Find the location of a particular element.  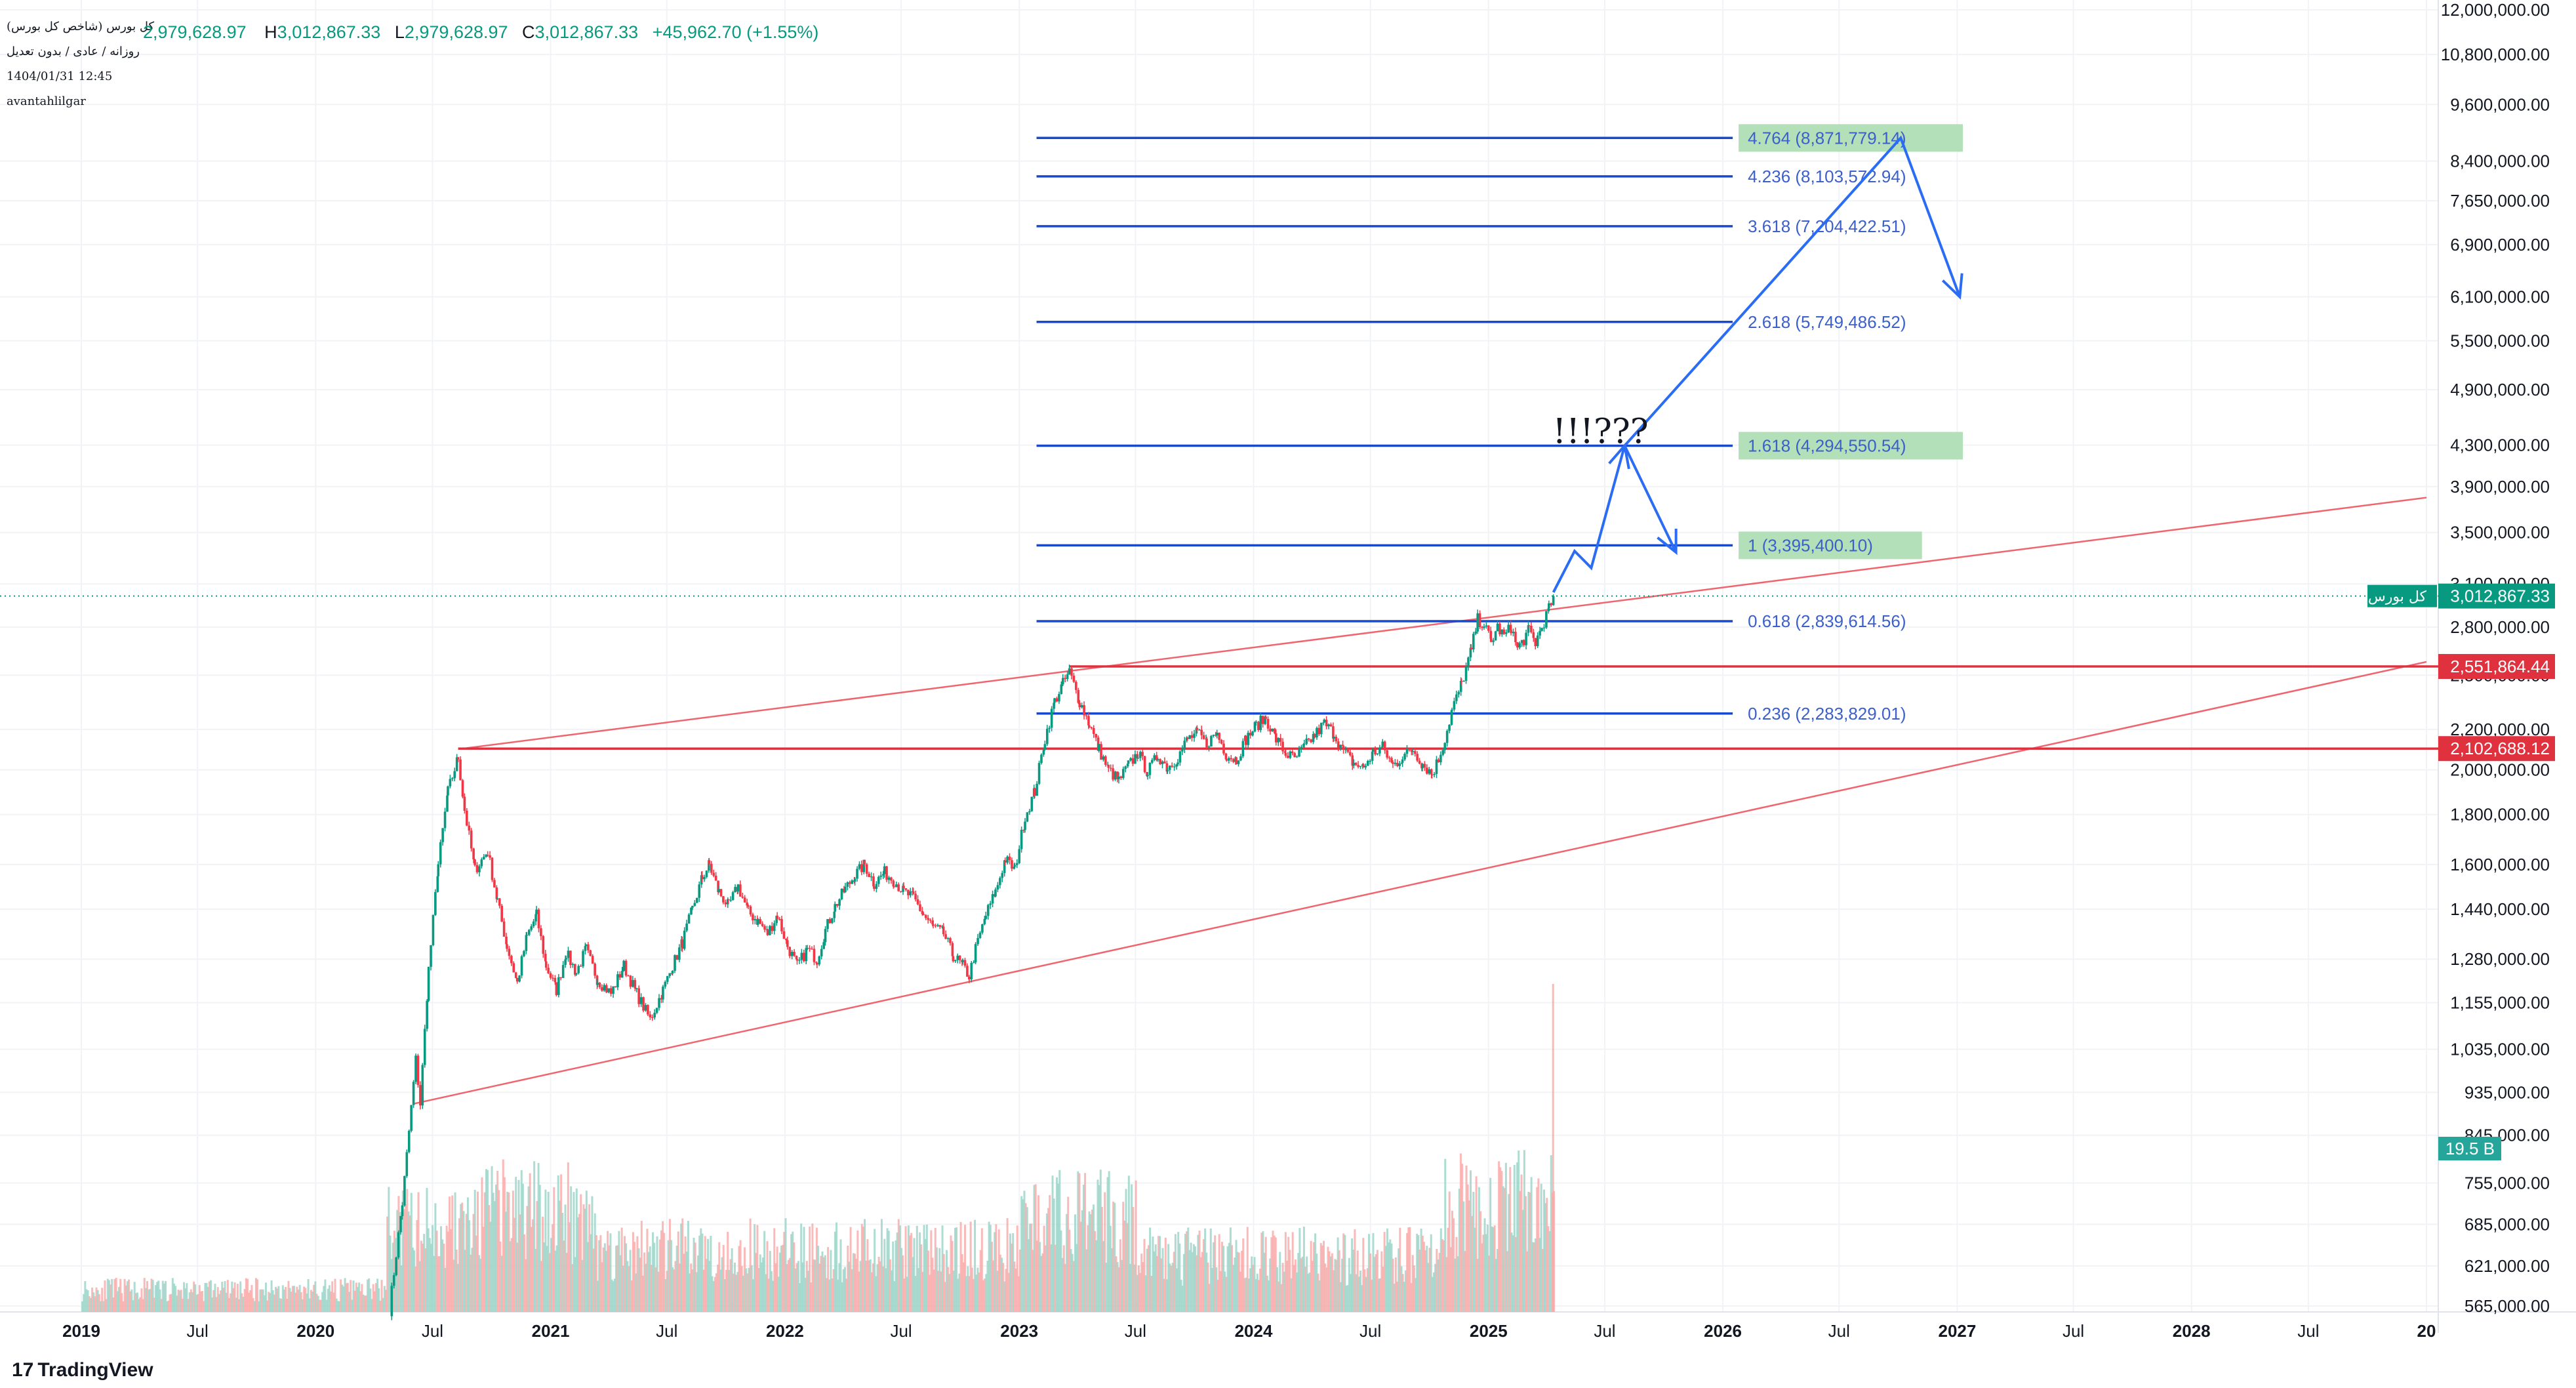

last-price-label: 3,012,867.33 is located at coordinates (2500, 596).